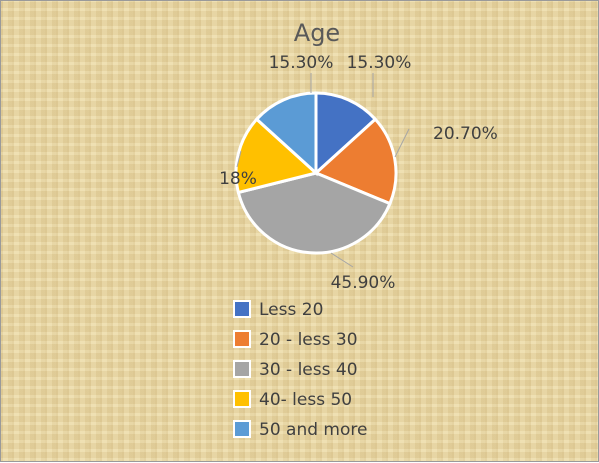 The width and height of the screenshot is (599, 463). I want to click on data-label: 45.90%, so click(363, 283).